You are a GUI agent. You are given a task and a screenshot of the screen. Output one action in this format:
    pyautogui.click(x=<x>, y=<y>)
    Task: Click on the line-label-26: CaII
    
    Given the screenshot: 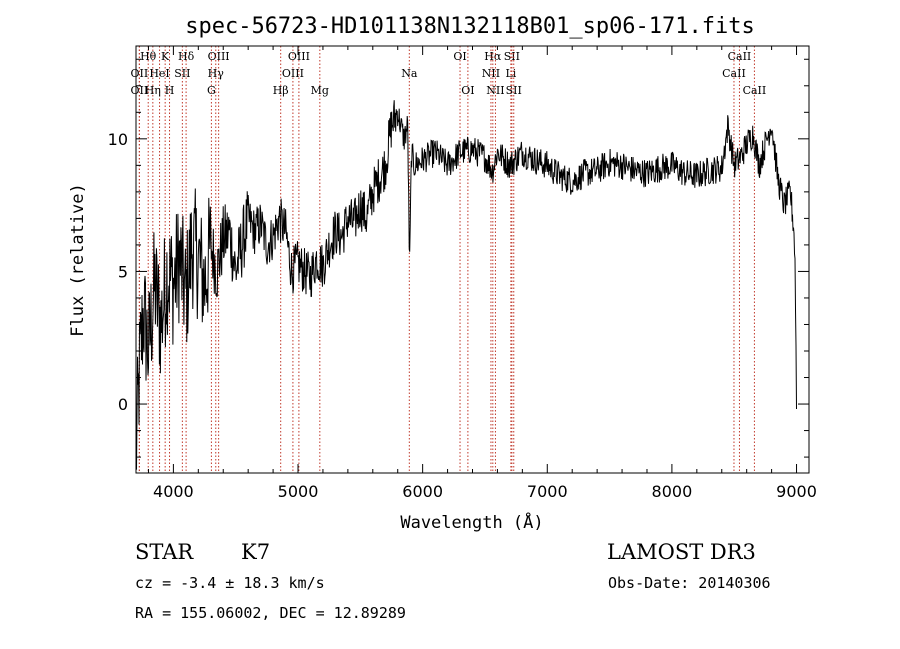 What is the action you would take?
    pyautogui.click(x=734, y=73)
    